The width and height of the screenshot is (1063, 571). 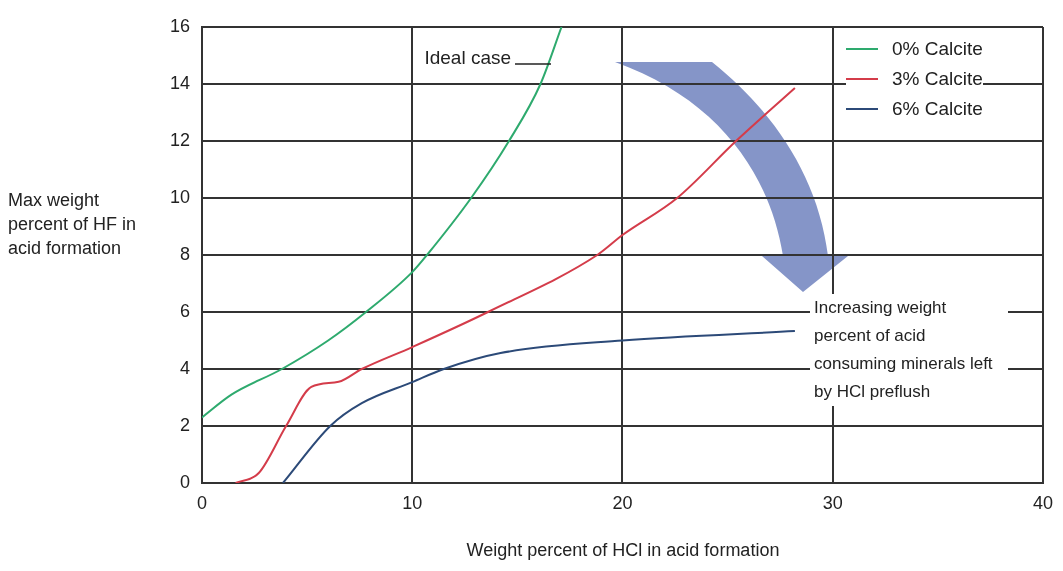 I want to click on y-tick-label: 12, so click(x=179, y=139).